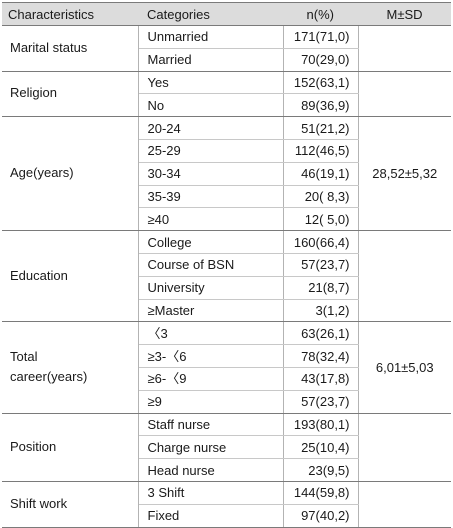  I want to click on category-cell: 30-34, so click(211, 174).